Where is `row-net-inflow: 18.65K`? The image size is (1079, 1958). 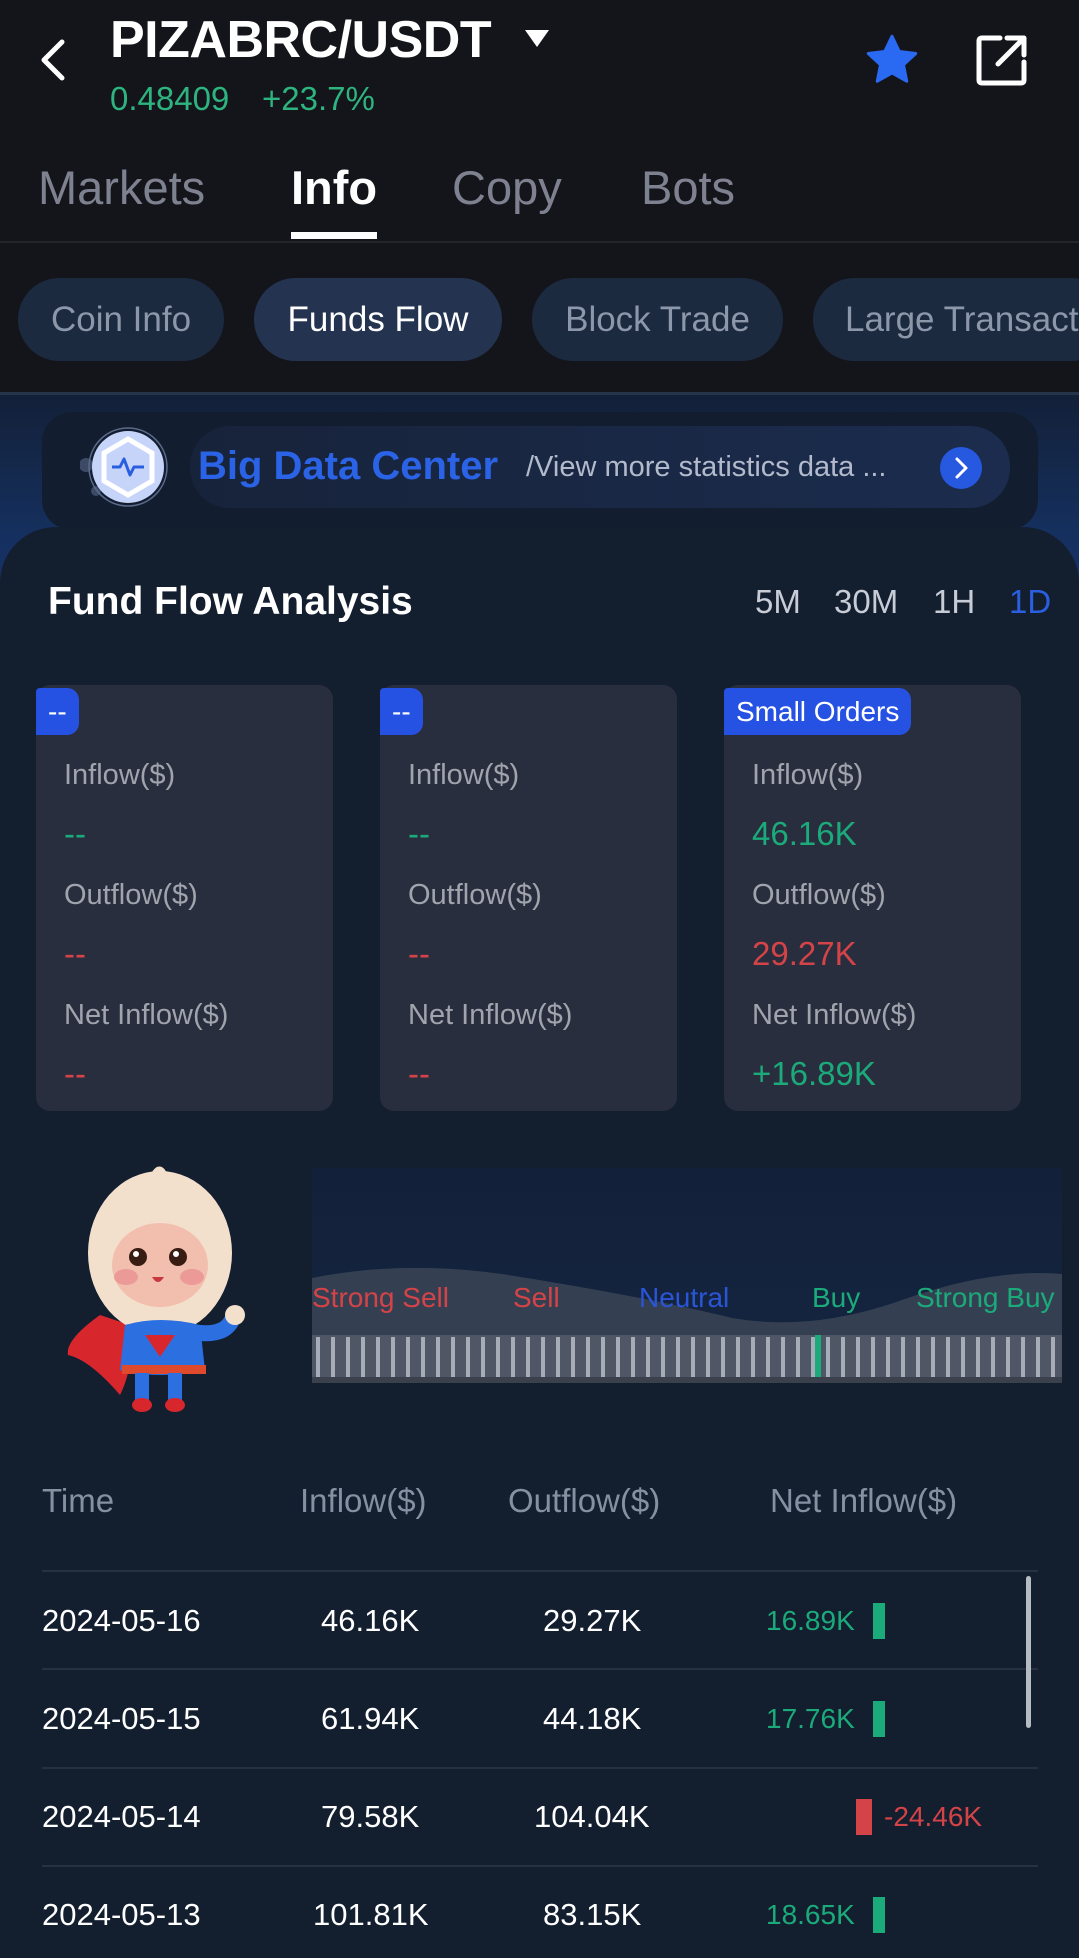 row-net-inflow: 18.65K is located at coordinates (810, 1914).